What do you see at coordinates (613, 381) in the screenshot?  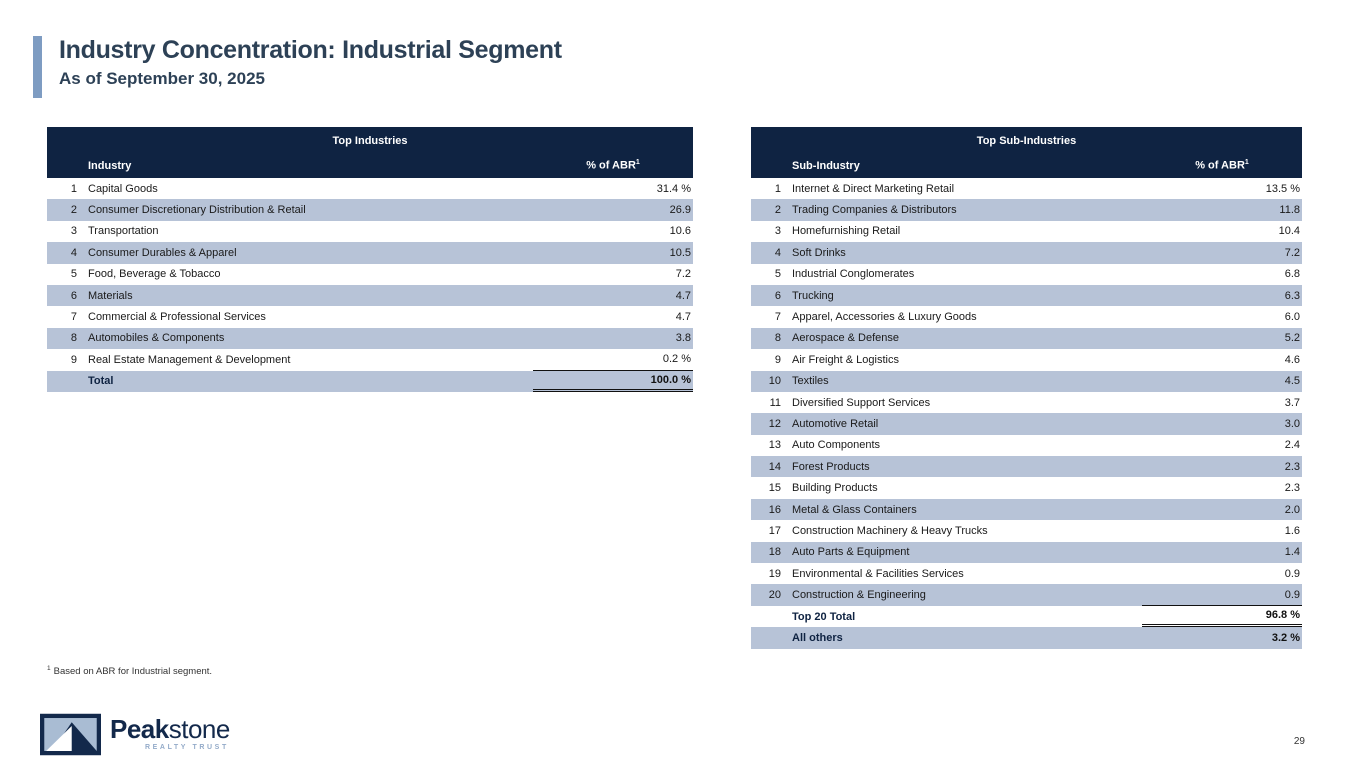 I see `row-value: 100.0 %` at bounding box center [613, 381].